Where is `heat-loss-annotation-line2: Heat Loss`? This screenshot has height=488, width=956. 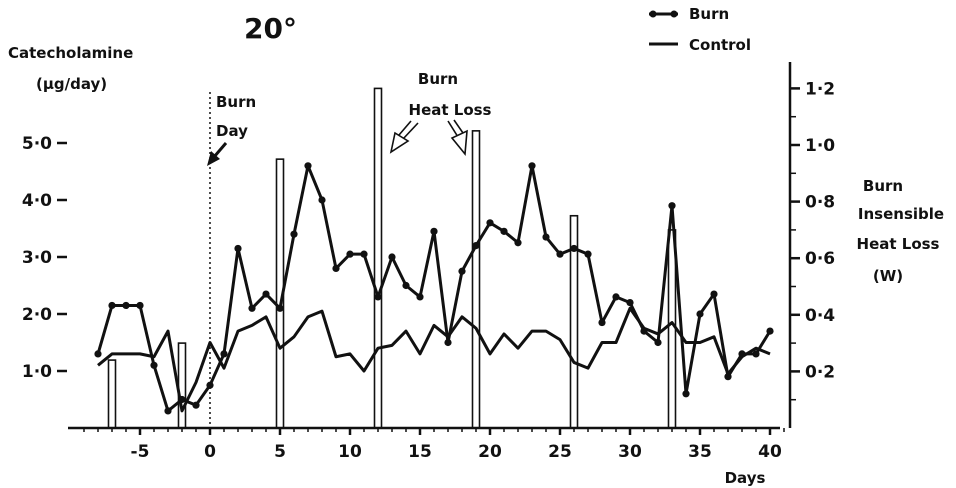
heat-loss-annotation-line2: Heat Loss is located at coordinates (450, 110).